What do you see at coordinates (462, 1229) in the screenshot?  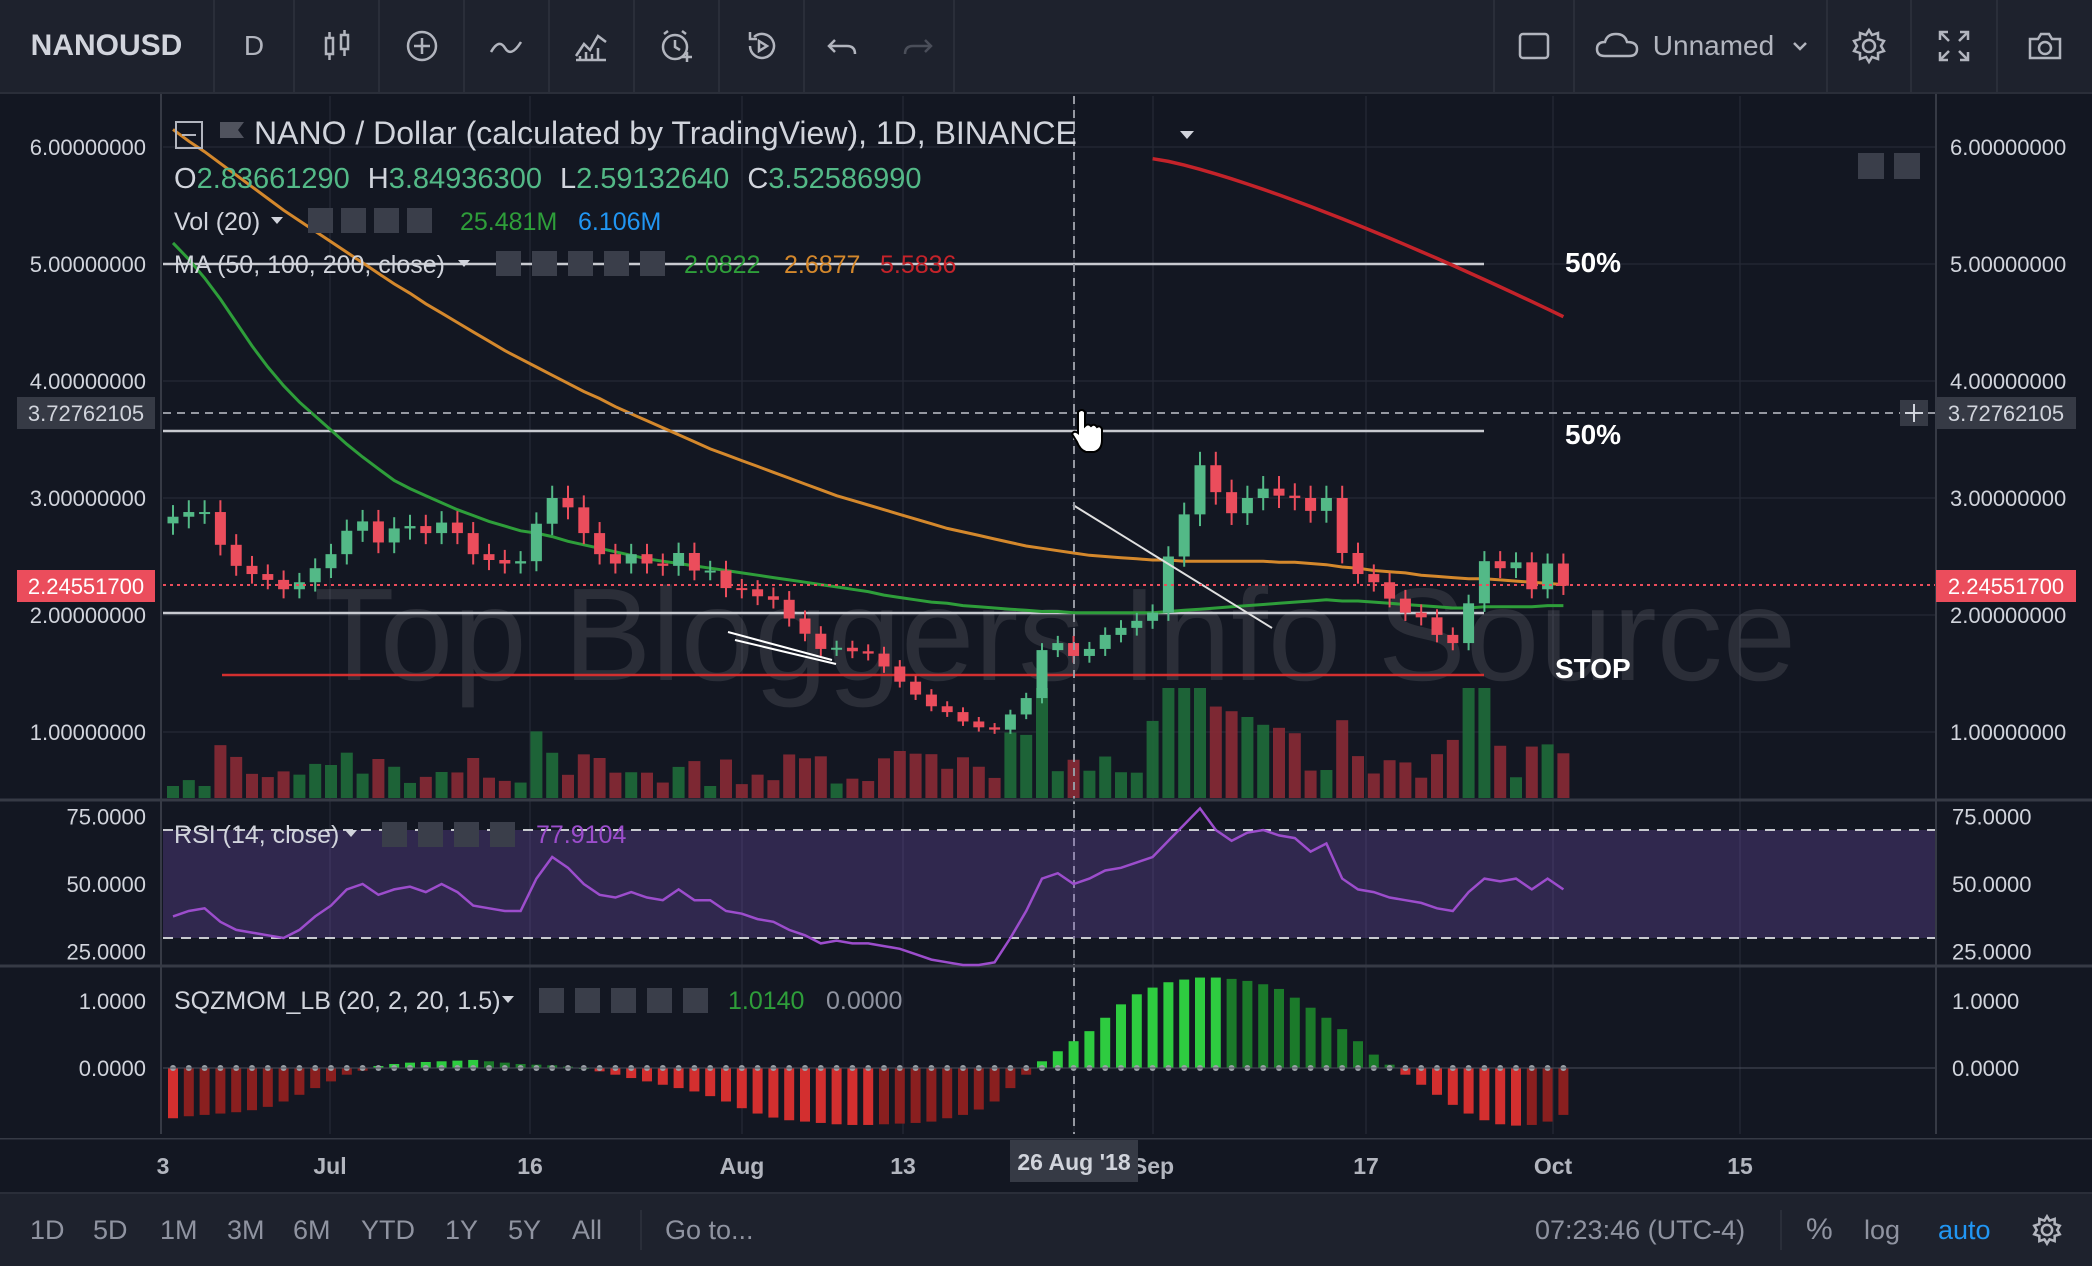 I see `range-button: 1Y` at bounding box center [462, 1229].